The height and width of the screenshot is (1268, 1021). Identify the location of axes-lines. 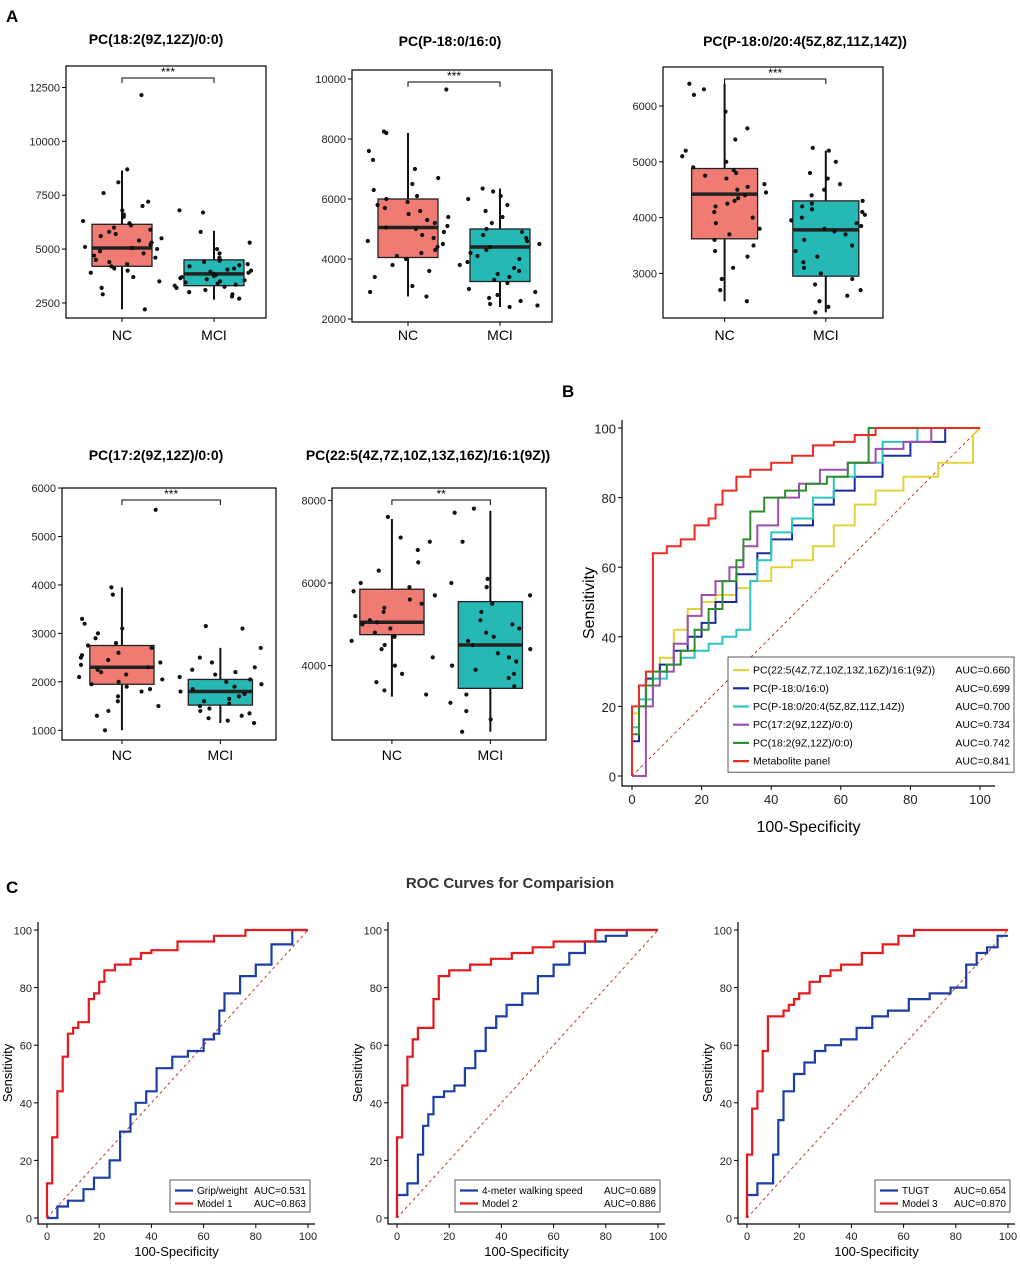
(526, 1073).